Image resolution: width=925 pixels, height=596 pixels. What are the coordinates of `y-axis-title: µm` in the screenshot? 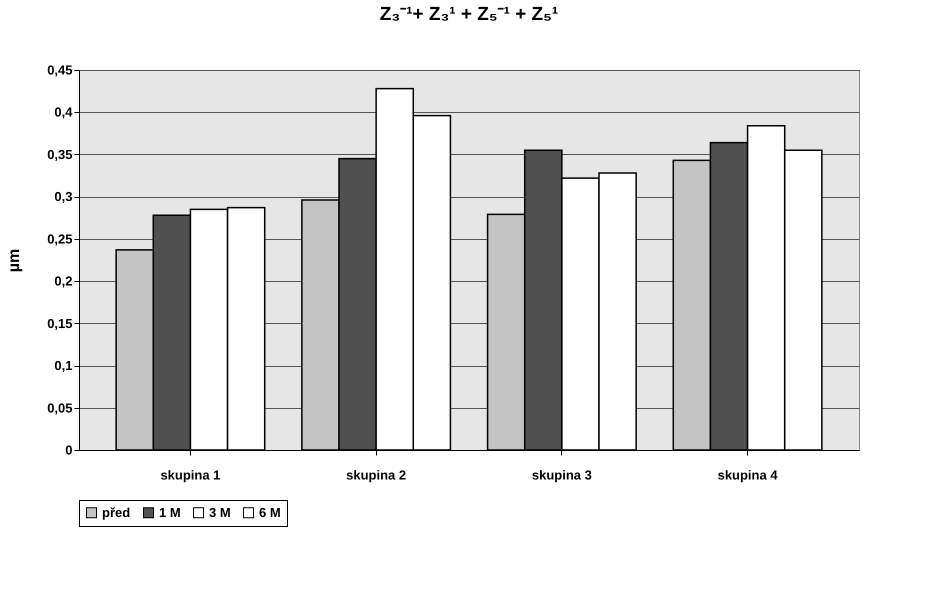 It's located at (15, 260).